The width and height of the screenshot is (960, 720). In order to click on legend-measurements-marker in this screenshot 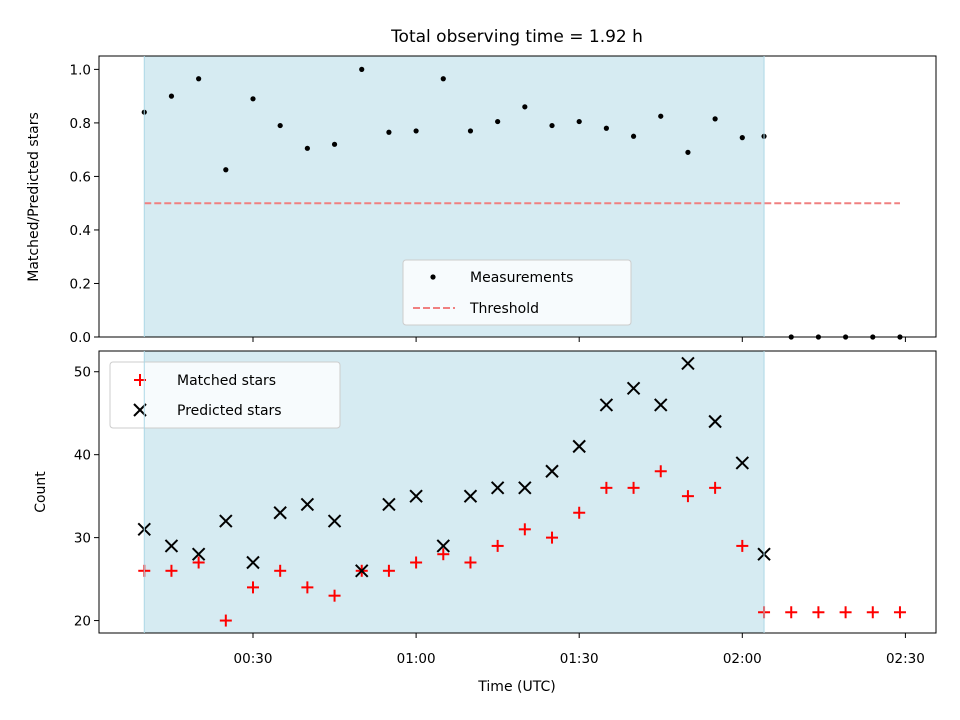, I will do `click(433, 277)`.